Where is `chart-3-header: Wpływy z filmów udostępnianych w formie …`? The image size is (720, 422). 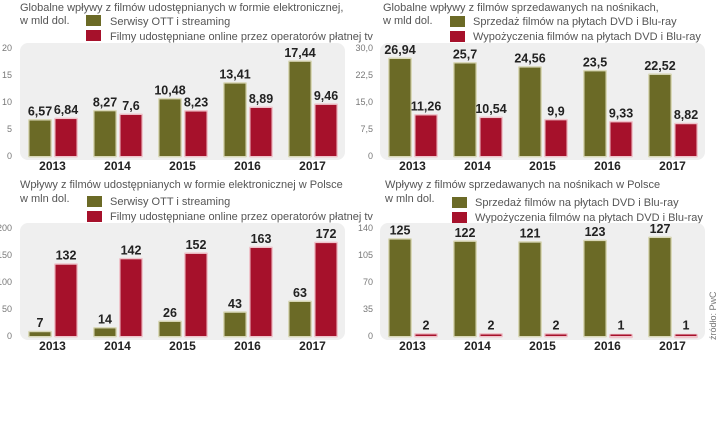
chart-3-header: Wpływy z filmów udostępnianych w formie … is located at coordinates (196, 201).